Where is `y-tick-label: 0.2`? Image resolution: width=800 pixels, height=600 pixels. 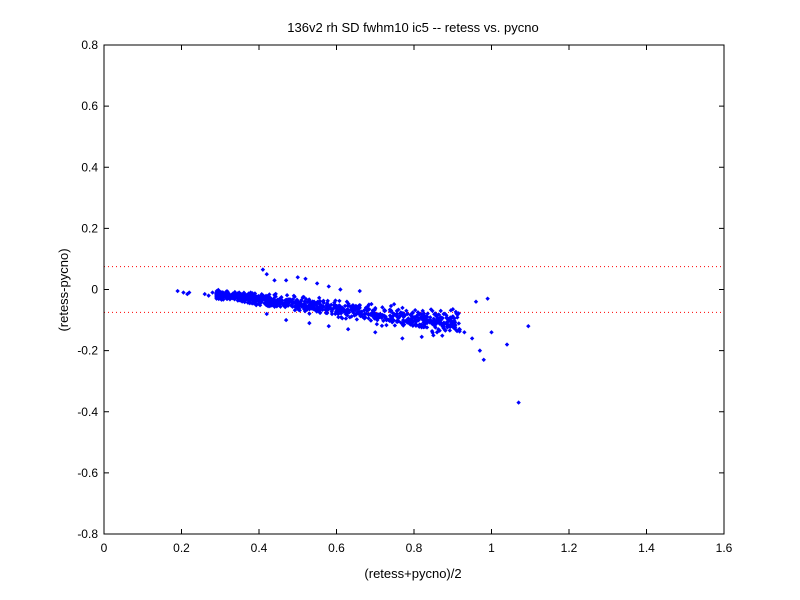
y-tick-label: 0.2 is located at coordinates (89, 228).